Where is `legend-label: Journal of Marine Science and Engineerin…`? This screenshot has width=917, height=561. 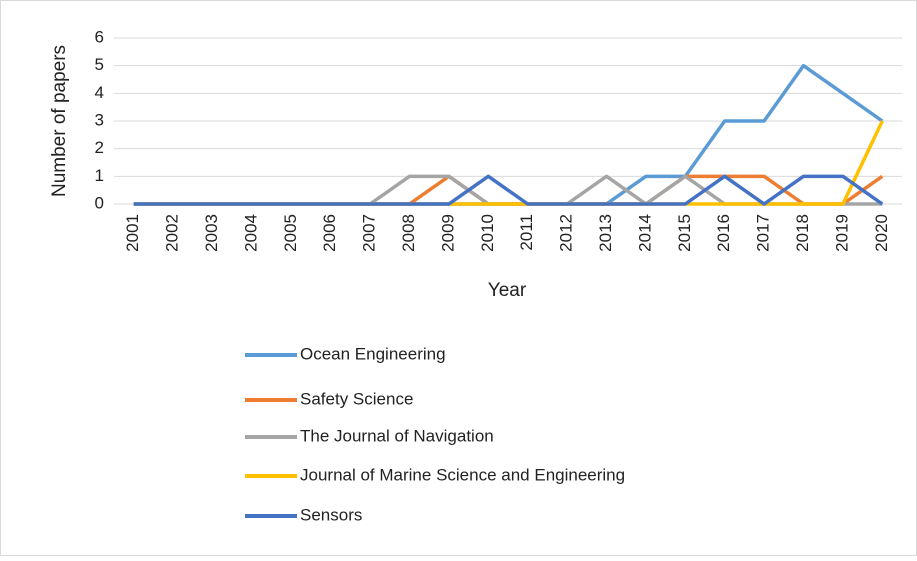
legend-label: Journal of Marine Science and Engineerin… is located at coordinates (462, 474).